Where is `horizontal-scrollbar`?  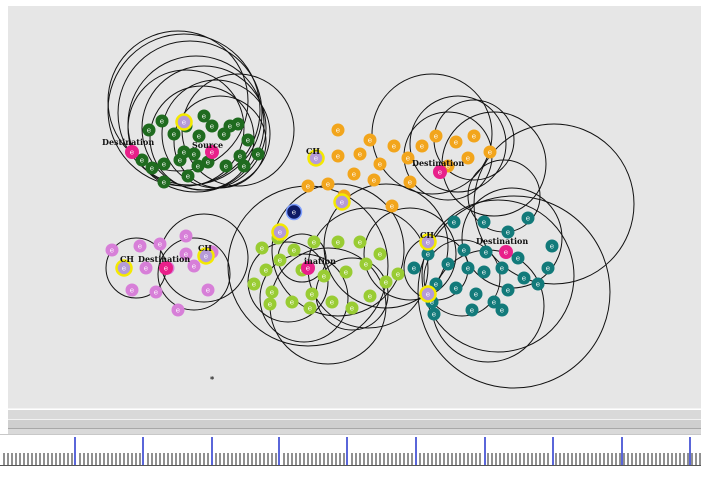
horizontal-scrollbar is located at coordinates (354, 421).